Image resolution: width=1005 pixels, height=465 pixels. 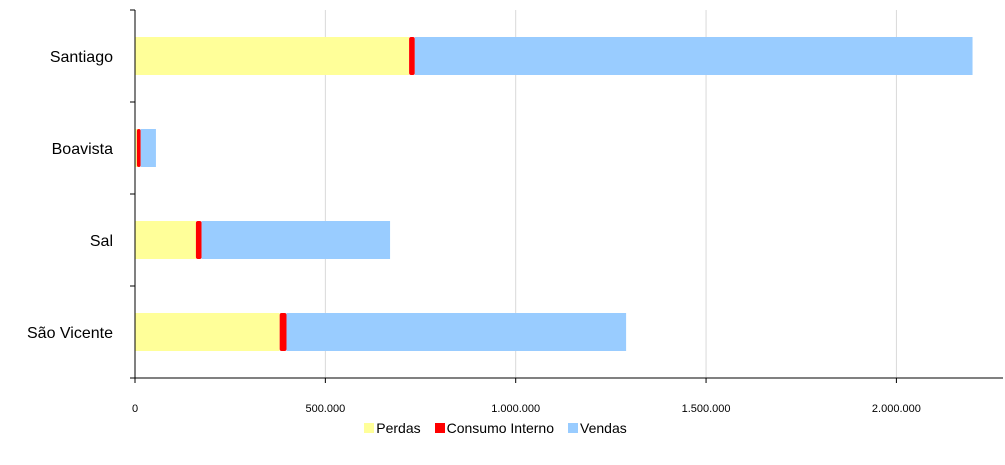 I want to click on chart-legend: Perdas Consumo Interno Vendas, so click(x=502, y=428).